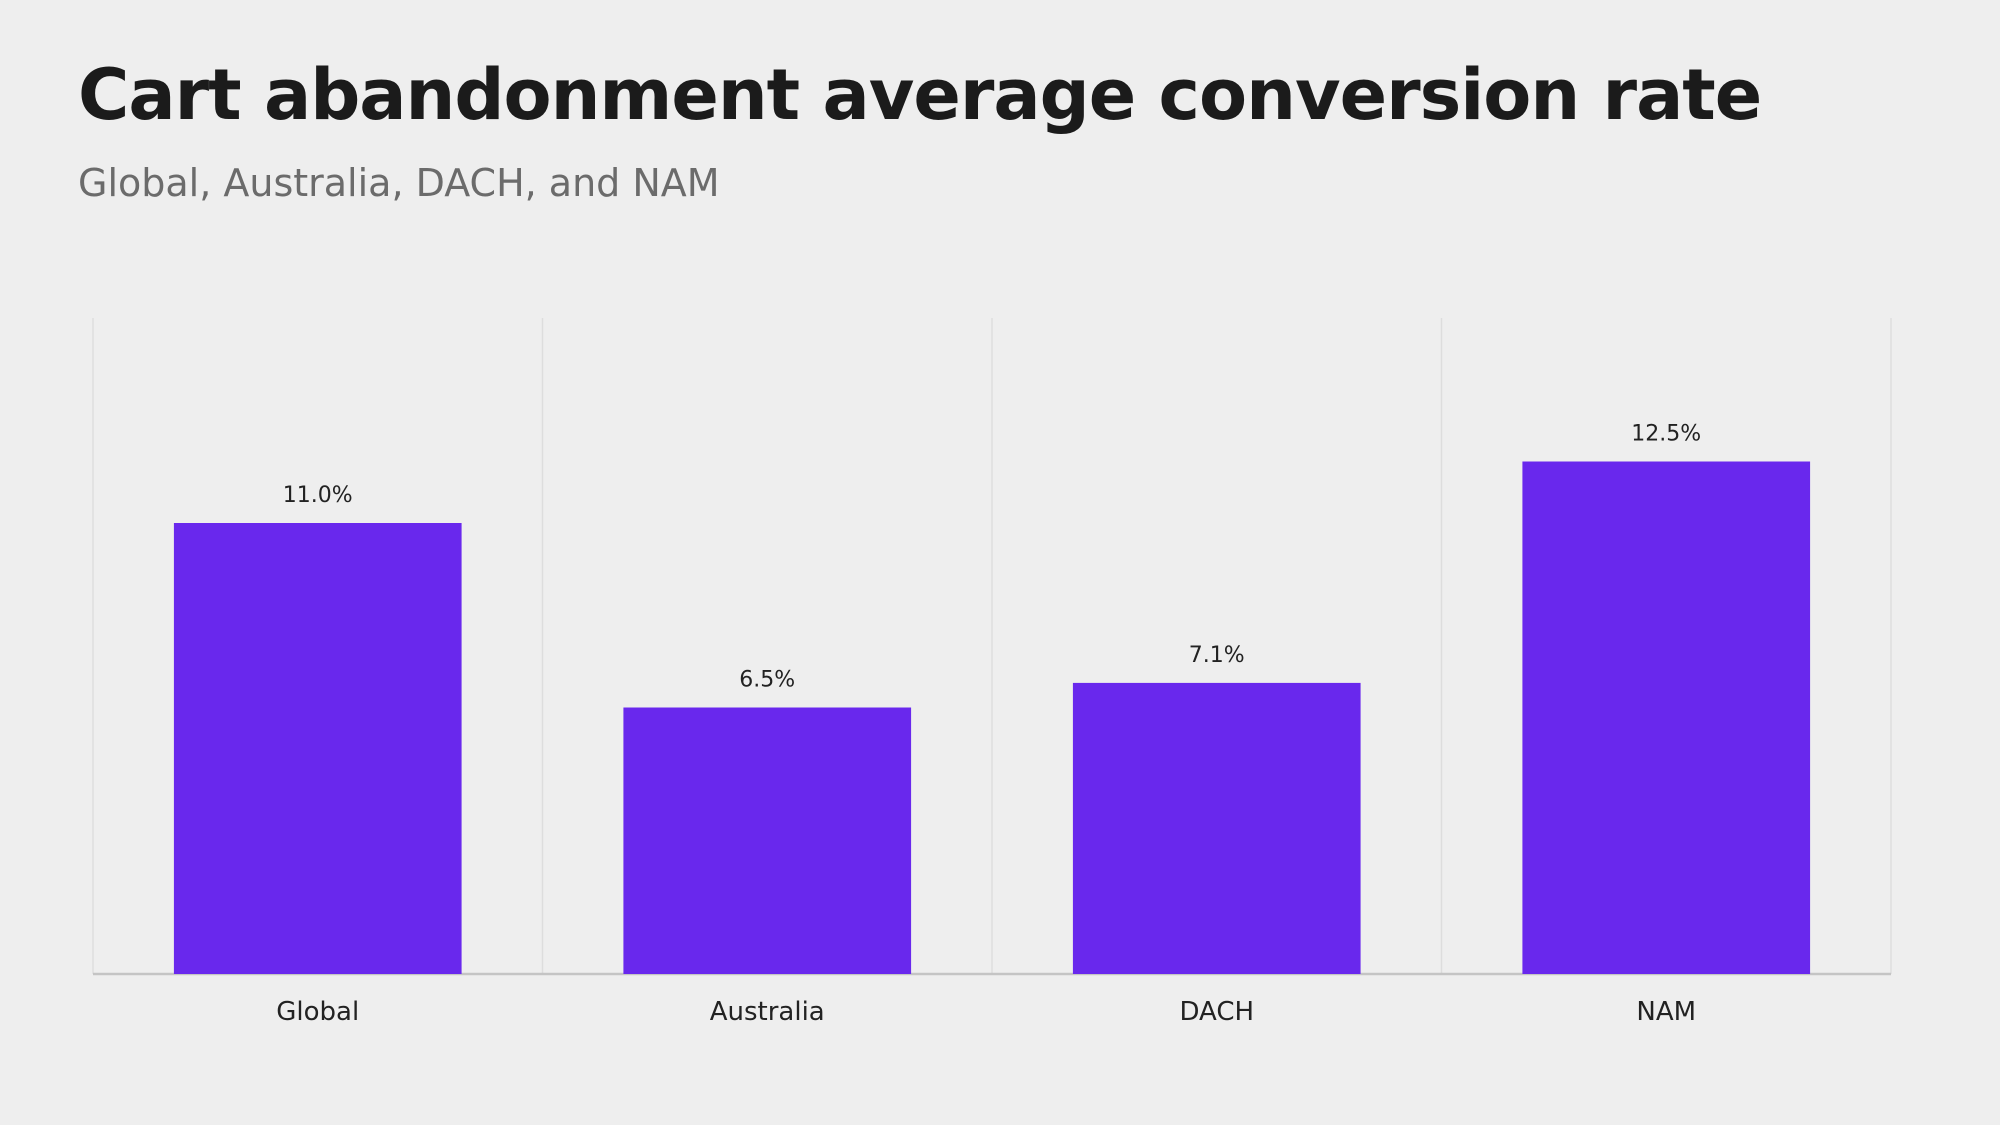 The width and height of the screenshot is (2000, 1125). Describe the element at coordinates (318, 495) in the screenshot. I see `data-label-global: 11.0%` at that location.